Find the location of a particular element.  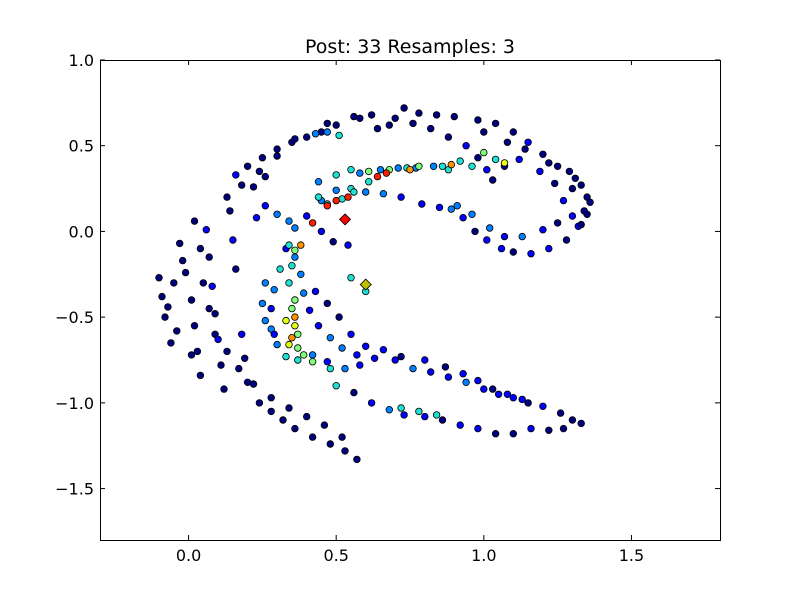

y-tick-label: 0.0 is located at coordinates (81, 231).